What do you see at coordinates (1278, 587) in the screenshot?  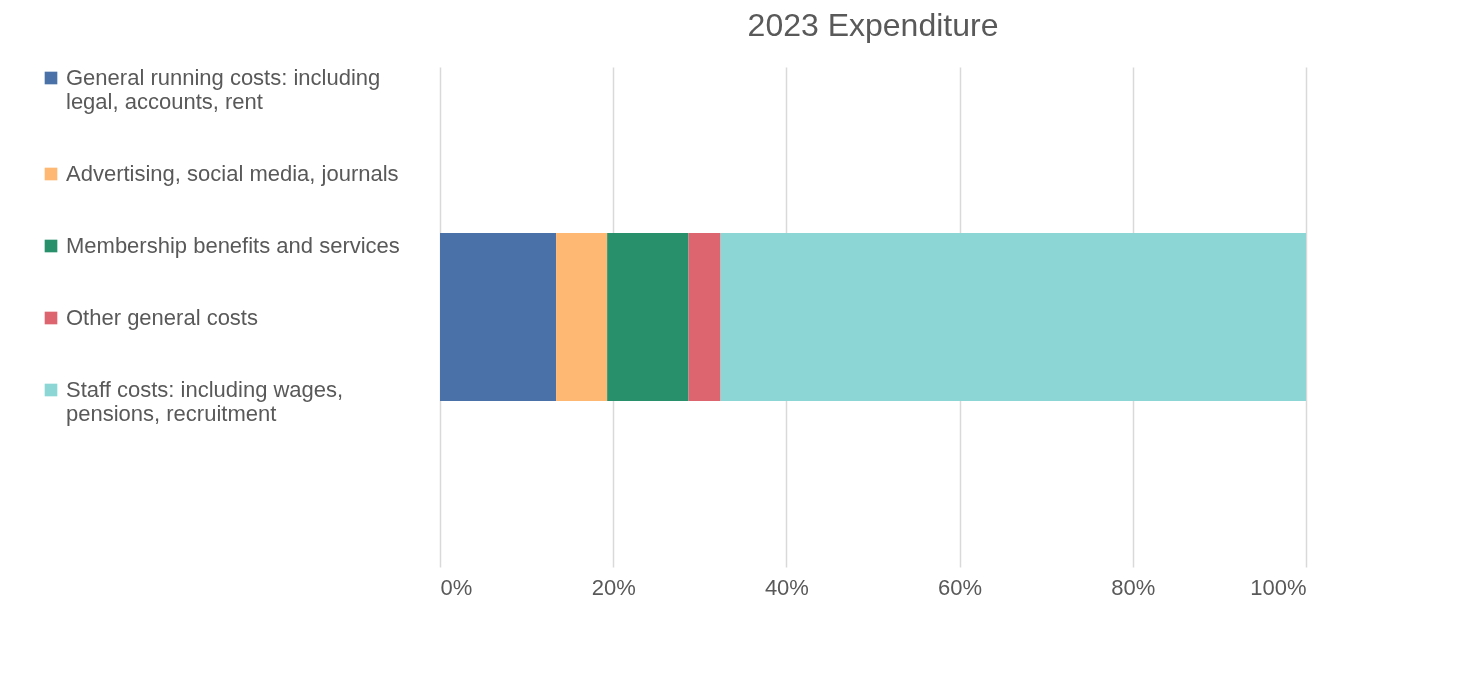 I see `x-tick-label: 100%` at bounding box center [1278, 587].